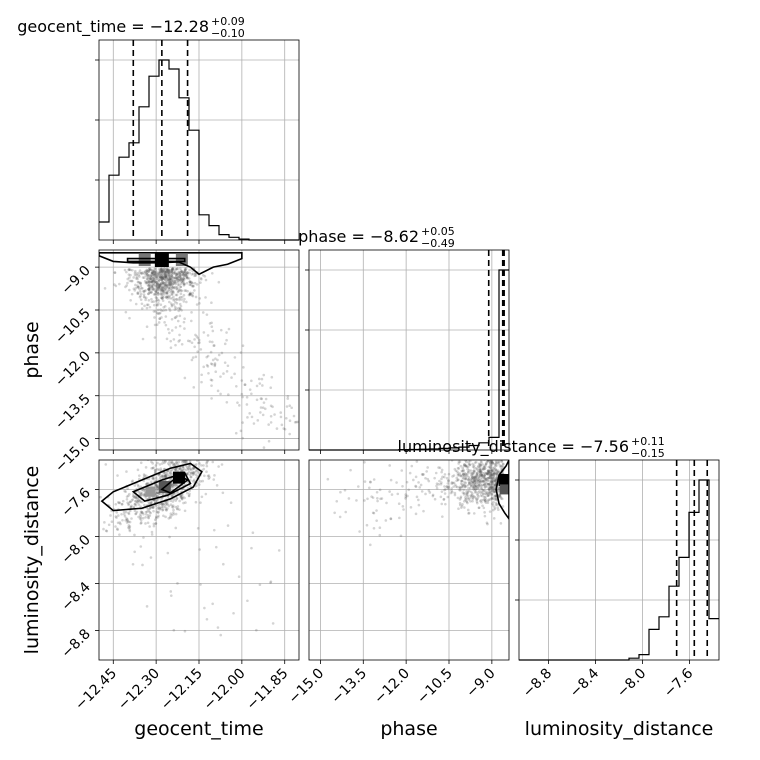  I want to click on x-tick-label: −12.30, so click(139, 690).